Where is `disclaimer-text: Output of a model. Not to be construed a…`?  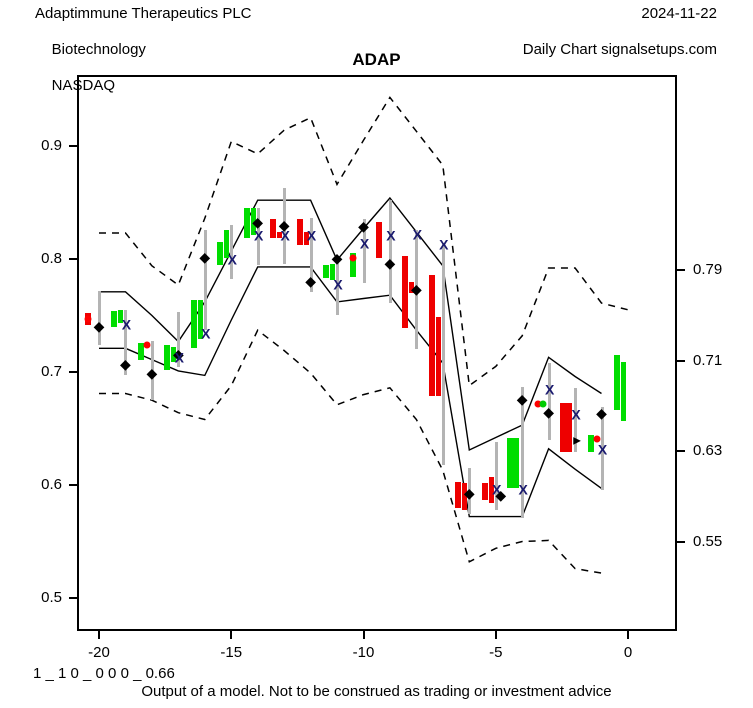 disclaimer-text: Output of a model. Not to be construed a… is located at coordinates (376, 691).